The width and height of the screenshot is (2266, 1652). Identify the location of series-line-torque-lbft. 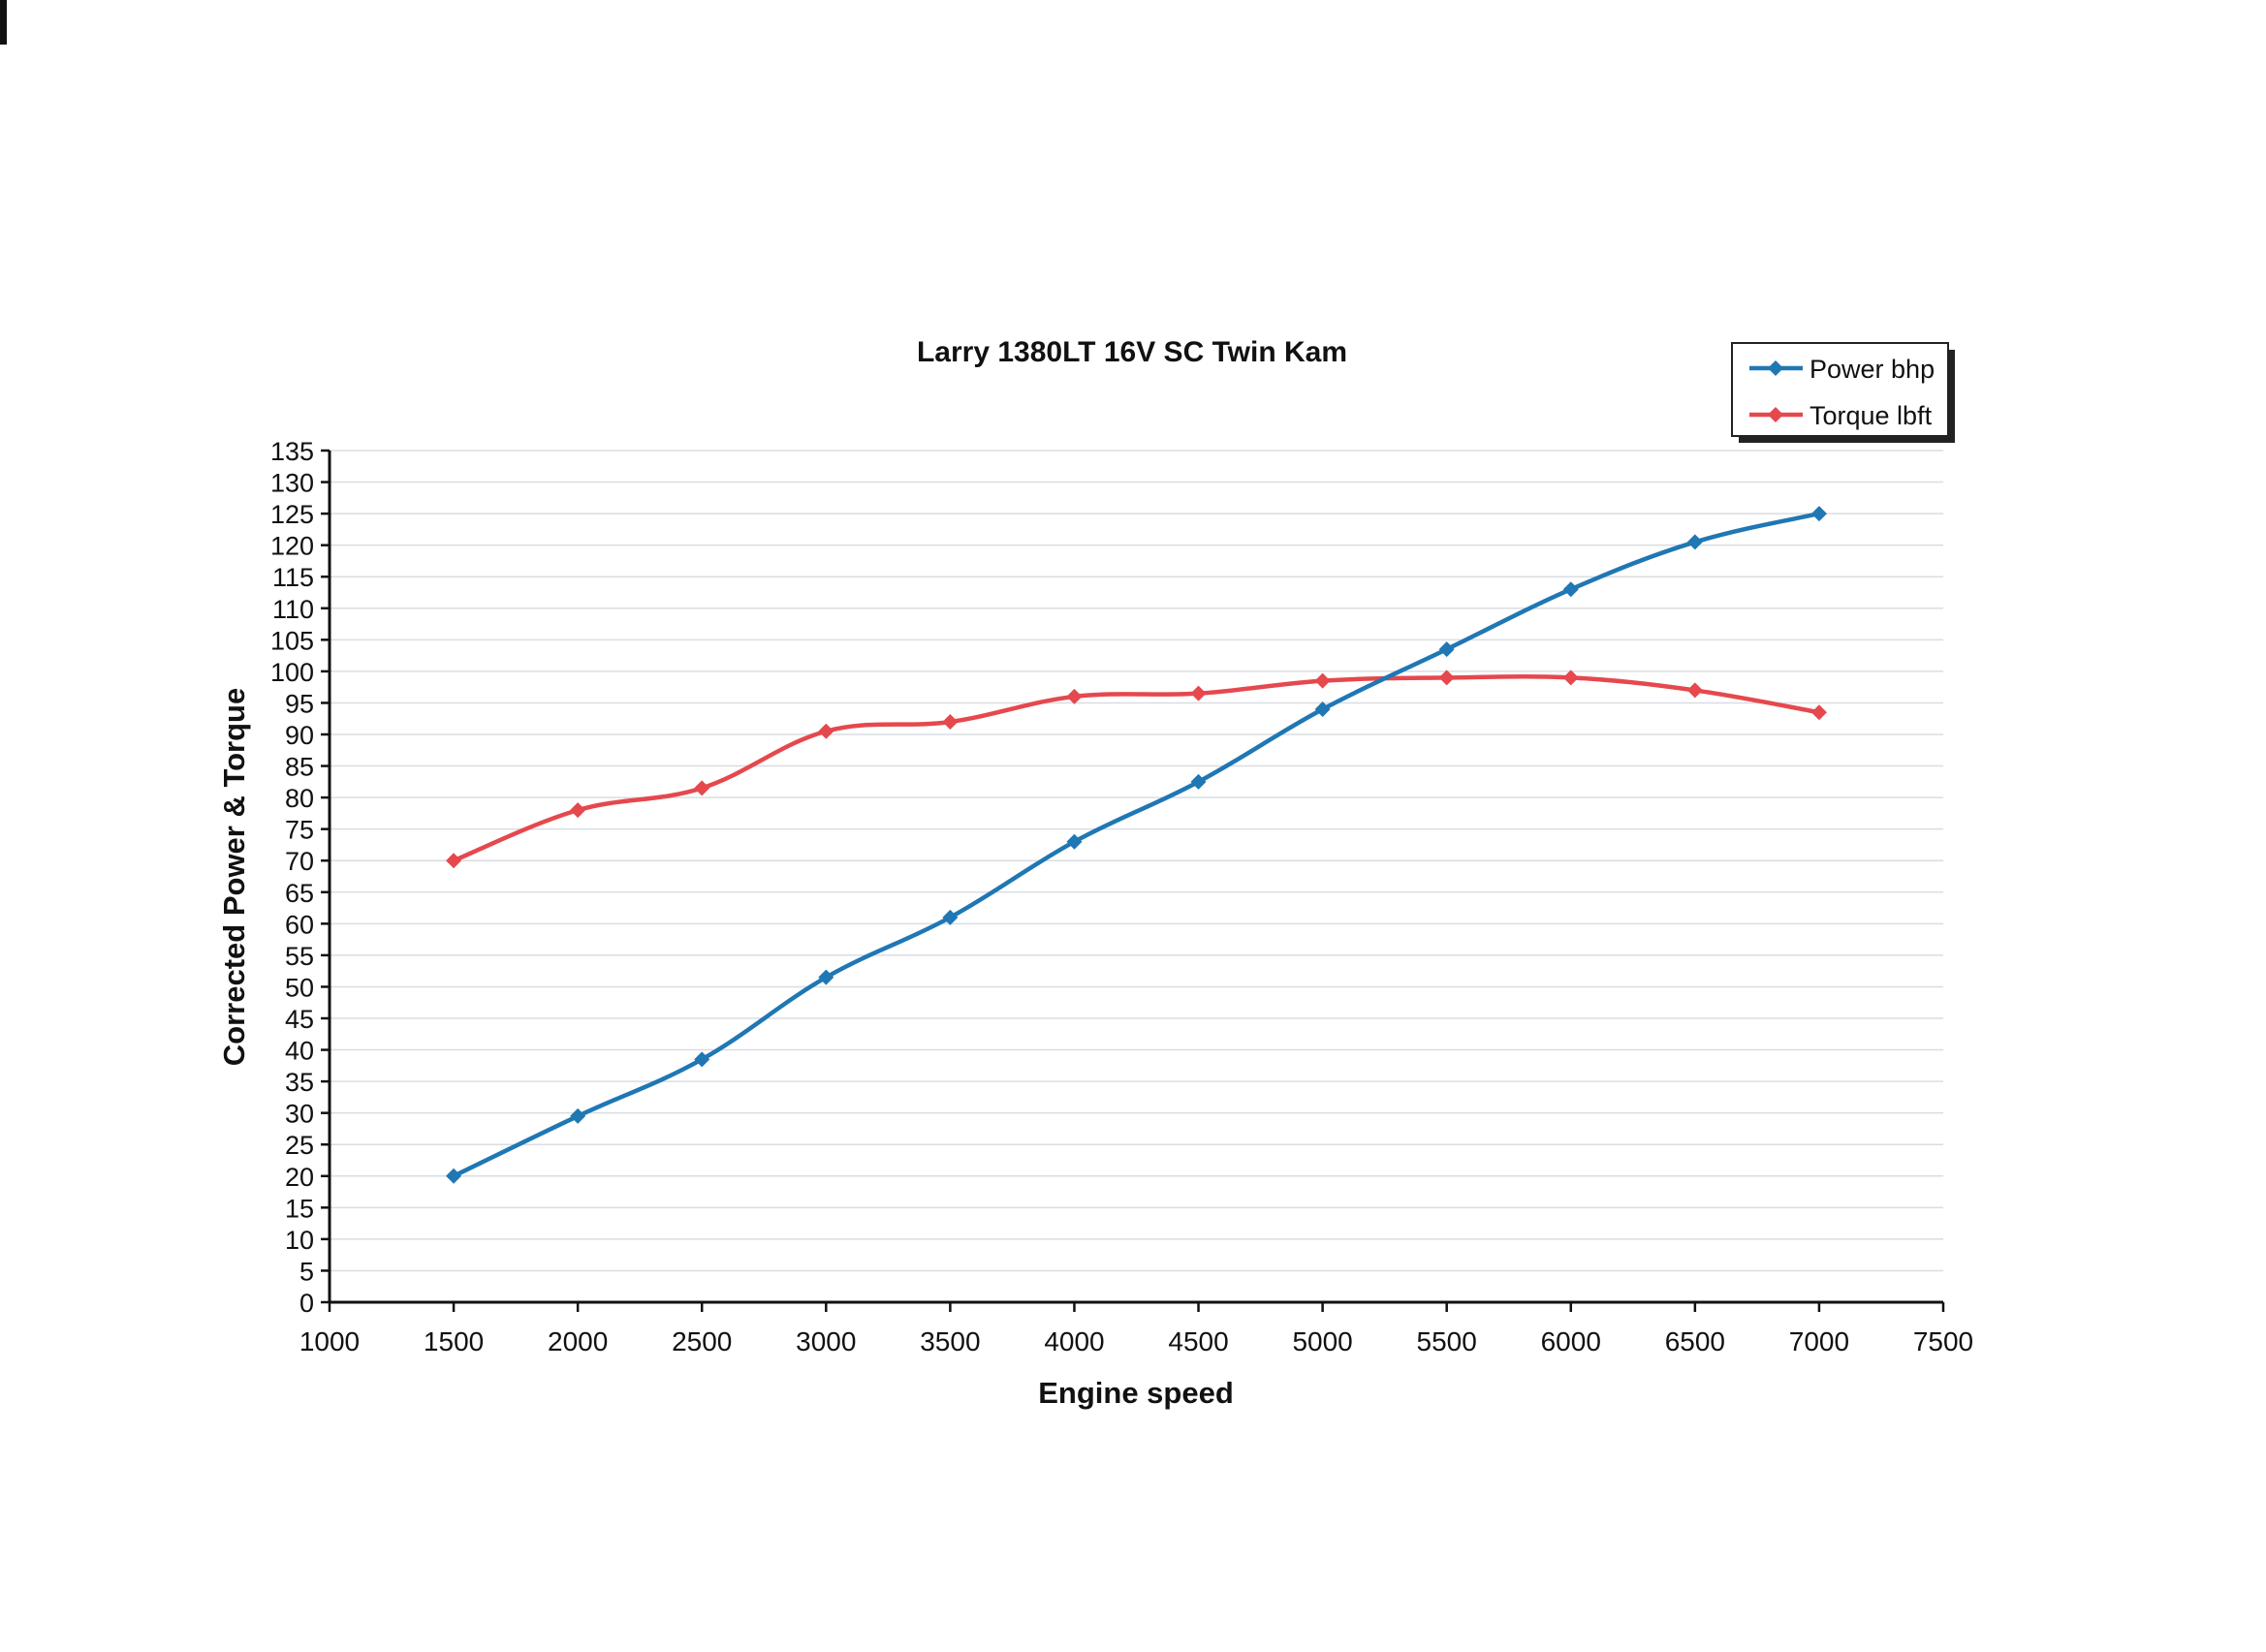
(1136, 768).